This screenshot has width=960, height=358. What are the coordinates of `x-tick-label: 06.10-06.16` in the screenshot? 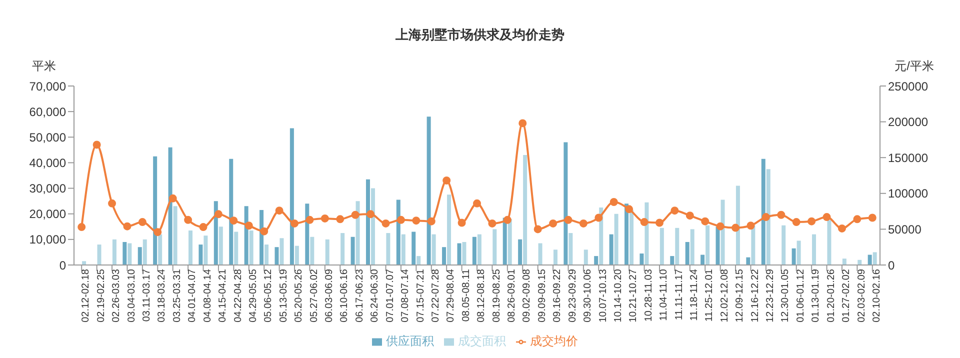 It's located at (344, 295).